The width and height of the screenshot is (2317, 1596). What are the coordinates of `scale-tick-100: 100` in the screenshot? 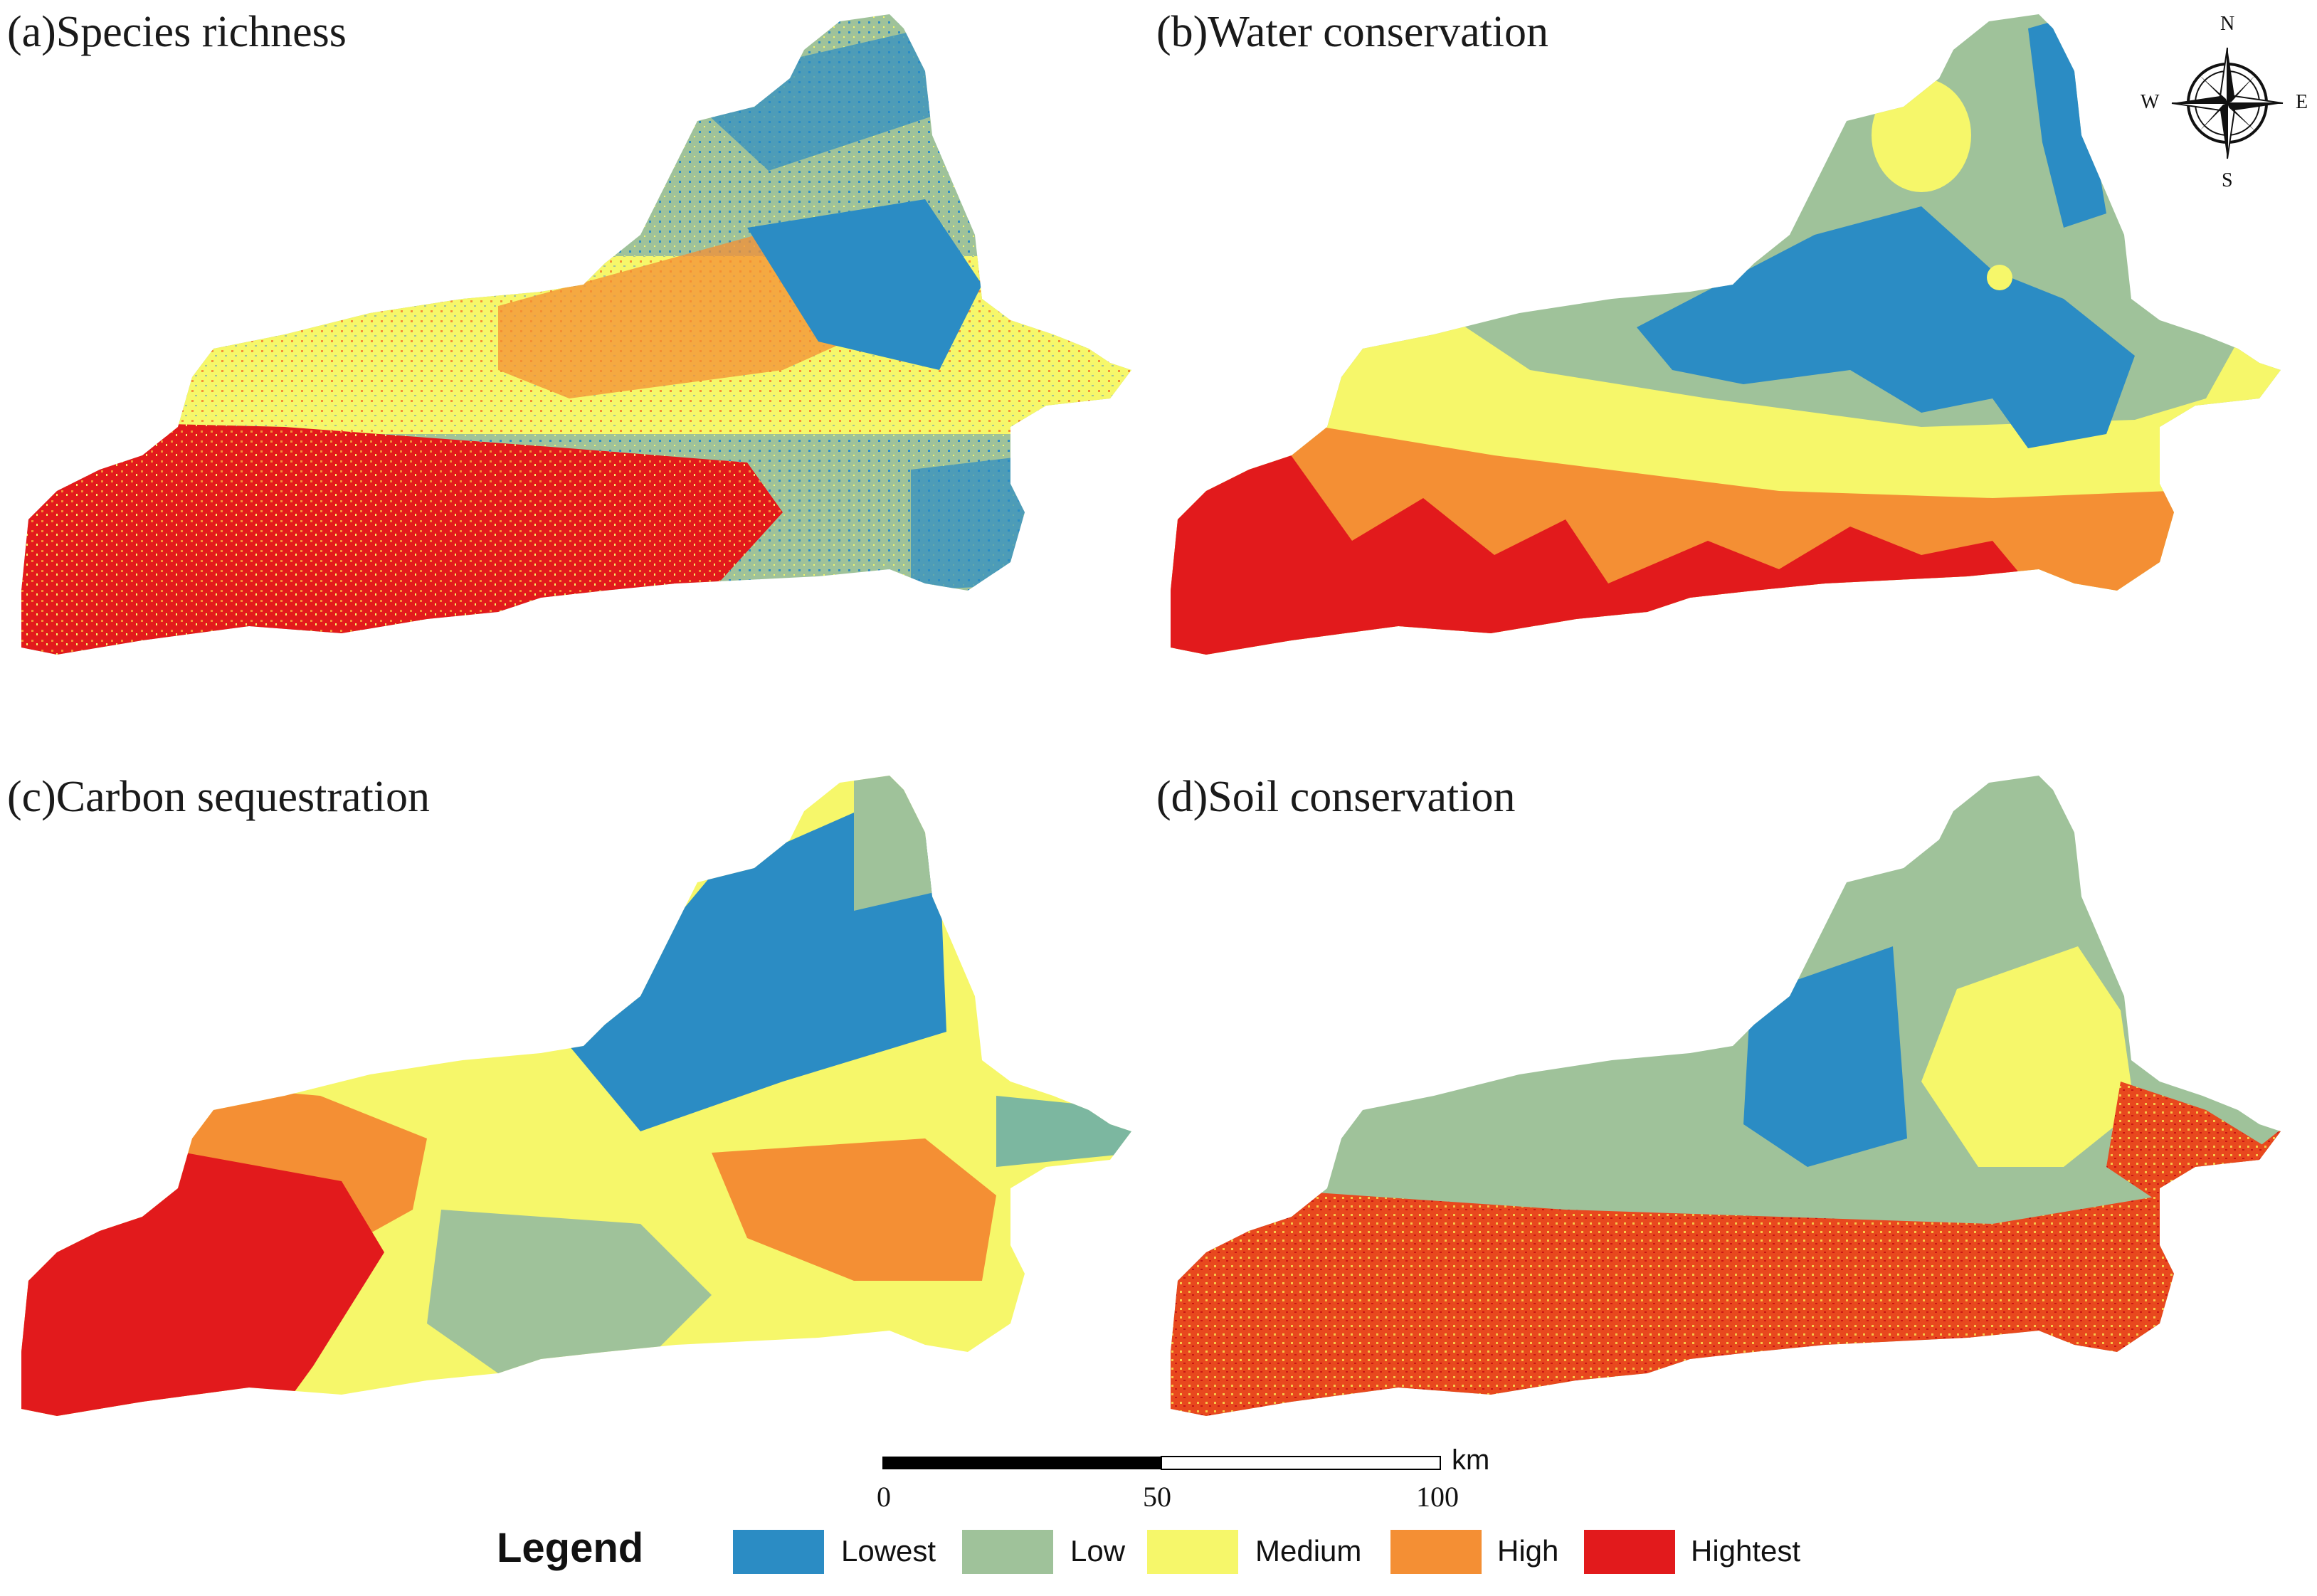 It's located at (1437, 1497).